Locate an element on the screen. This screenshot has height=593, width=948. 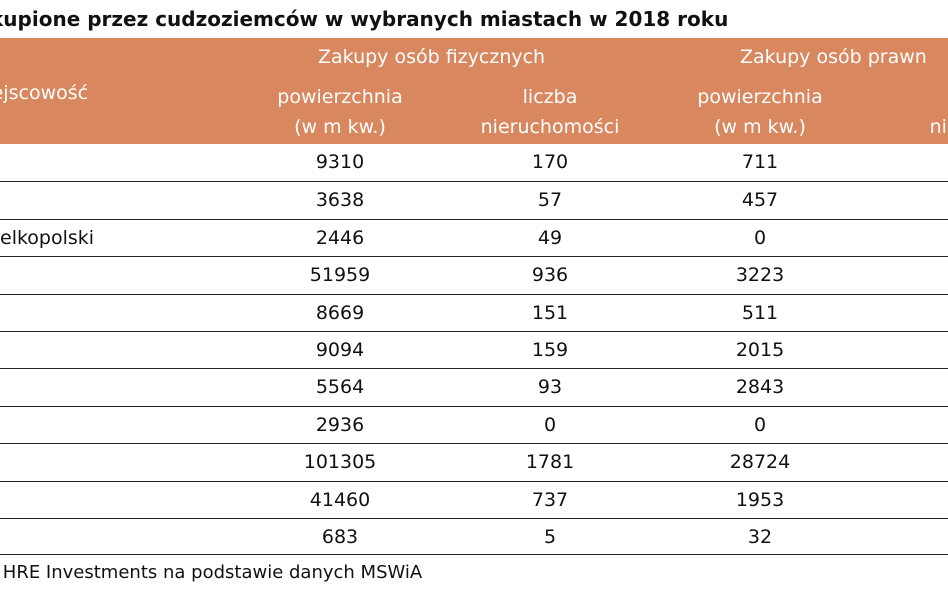
cell-area-natural: 9094 is located at coordinates (340, 349).